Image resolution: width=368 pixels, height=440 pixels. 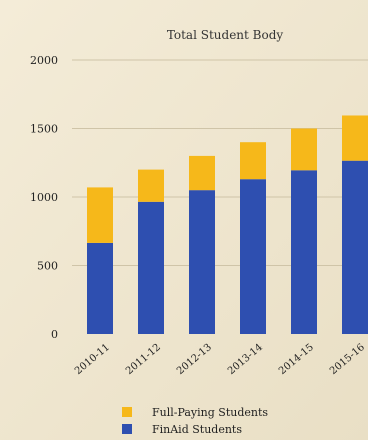 I want to click on chart-title: Total Student Body, so click(x=225, y=35).